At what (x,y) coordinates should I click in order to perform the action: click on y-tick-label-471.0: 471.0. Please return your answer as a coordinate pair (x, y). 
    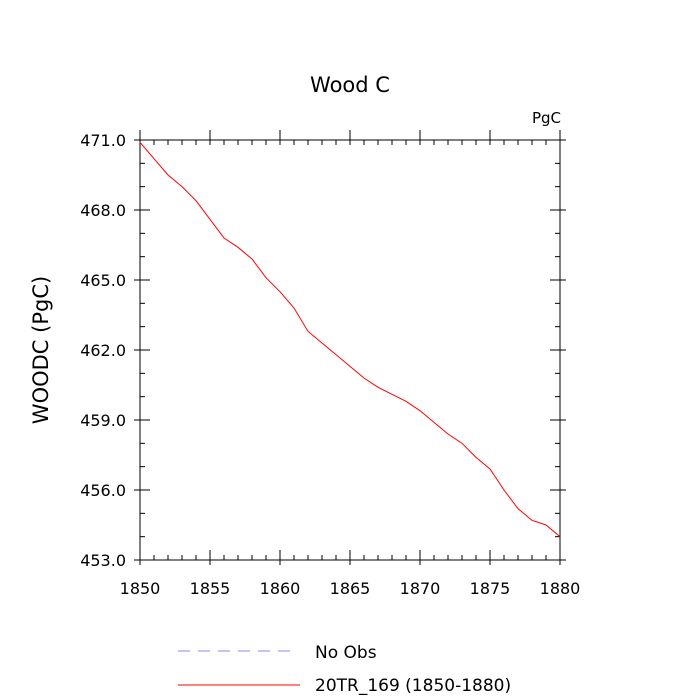
    Looking at the image, I should click on (103, 140).